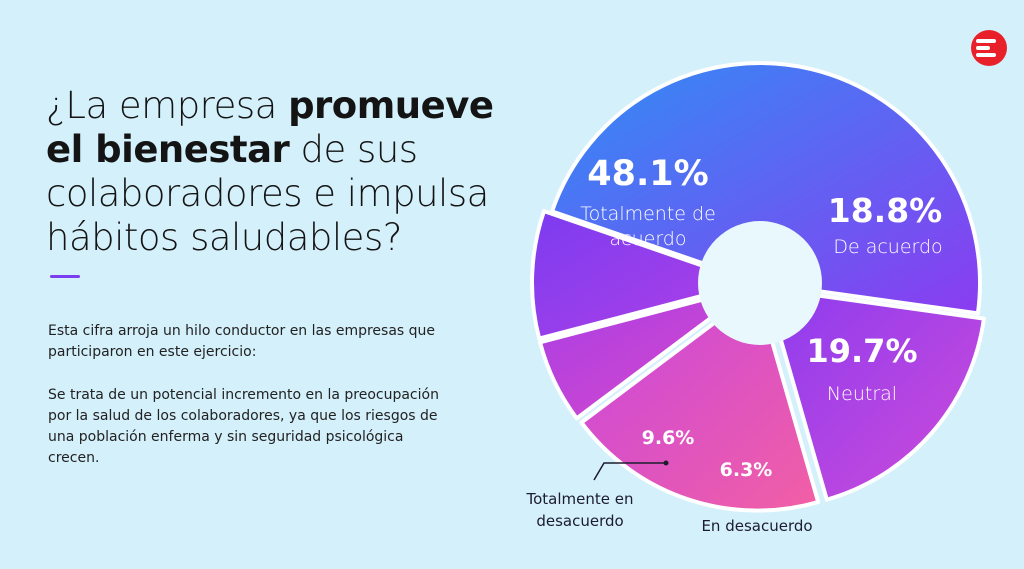 The image size is (1024, 569). Describe the element at coordinates (746, 470) in the screenshot. I see `slice-value-label: 6.3%` at that location.